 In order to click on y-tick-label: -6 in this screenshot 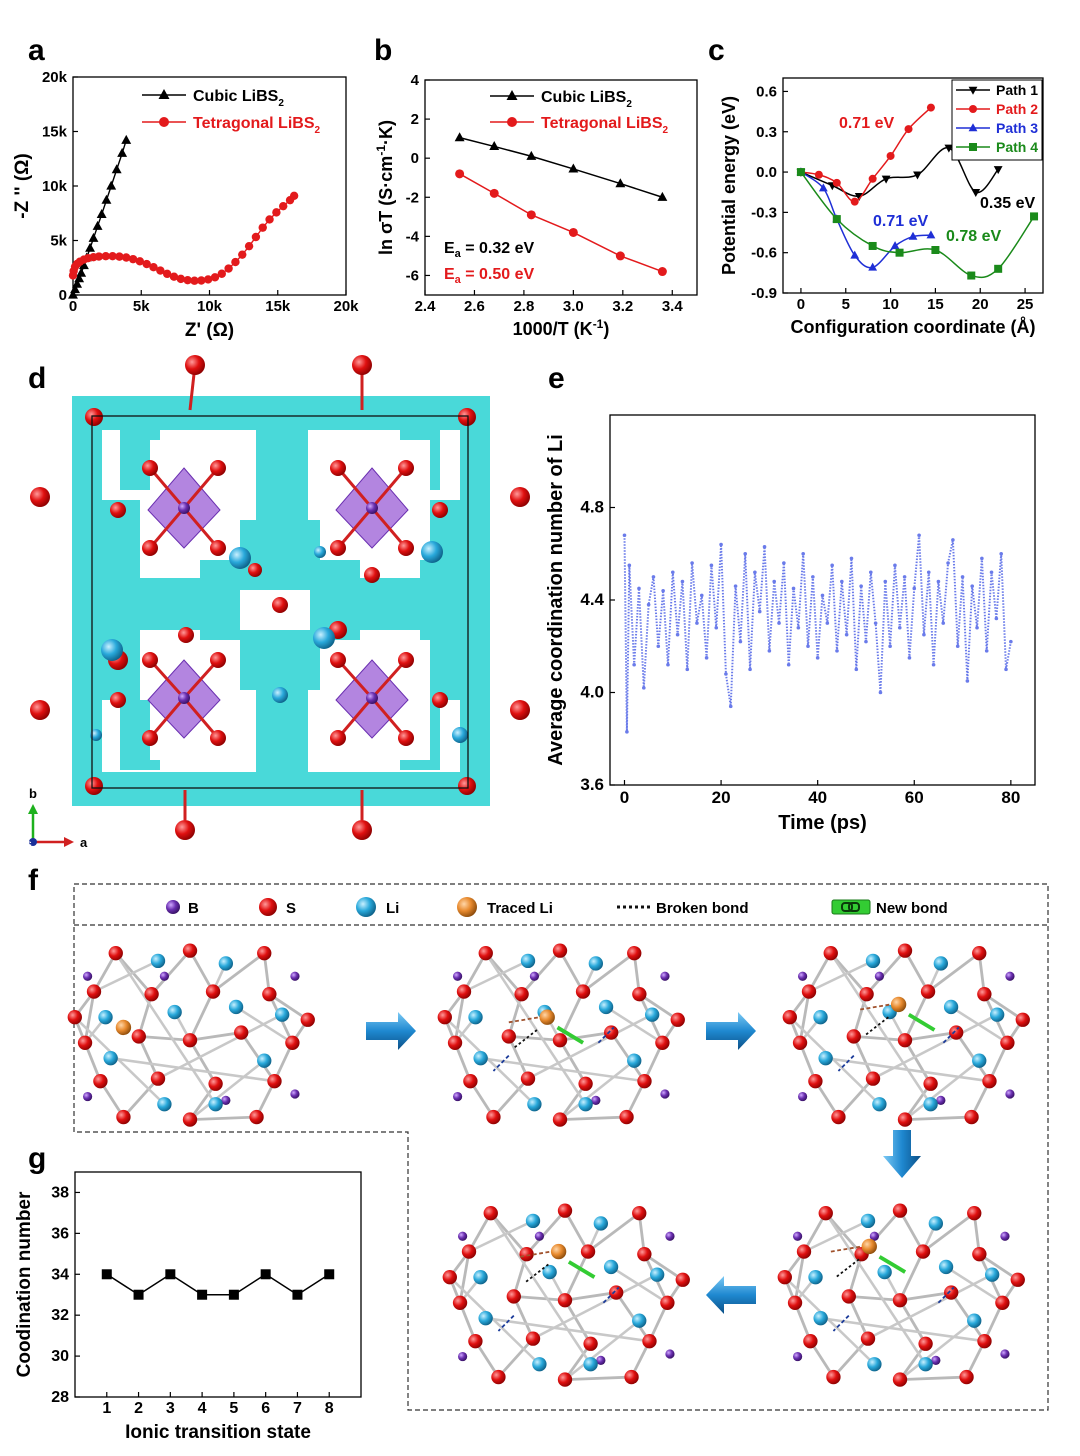, I will do `click(412, 275)`.